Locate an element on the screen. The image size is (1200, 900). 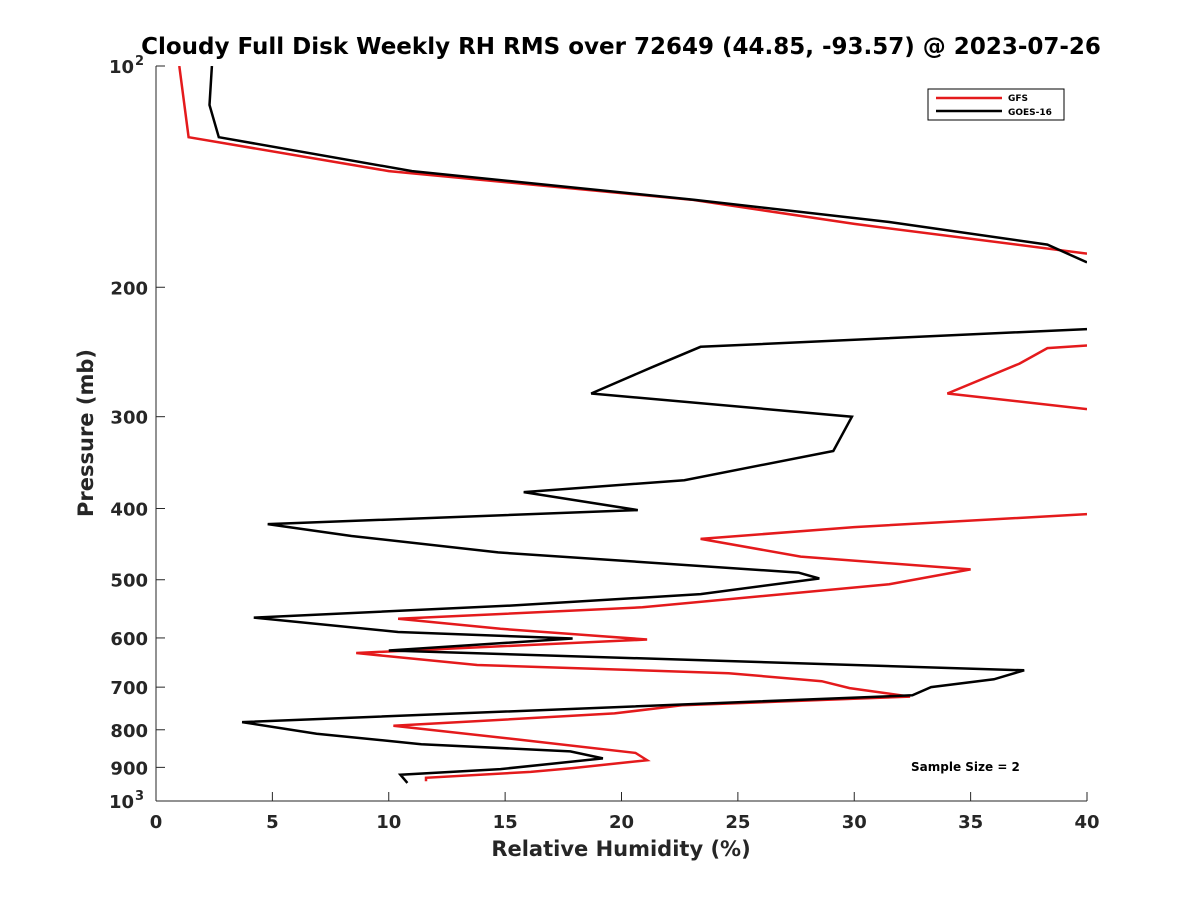
x-axis-label: Relative Humidity (%) is located at coordinates (620, 849).